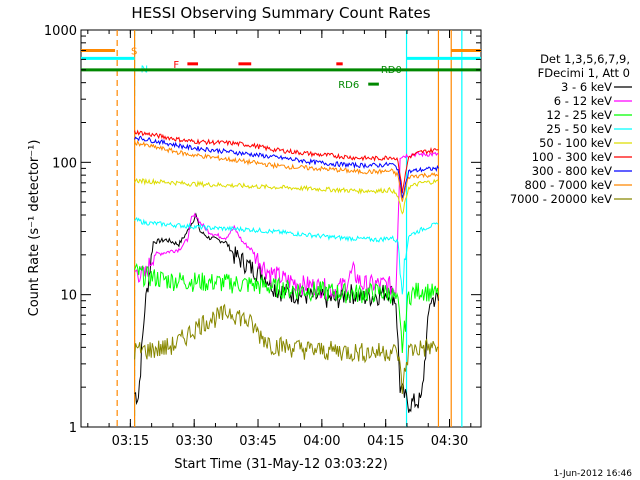 Image resolution: width=640 pixels, height=480 pixels. Describe the element at coordinates (134, 51) in the screenshot. I see `flag-label-s: S` at that location.